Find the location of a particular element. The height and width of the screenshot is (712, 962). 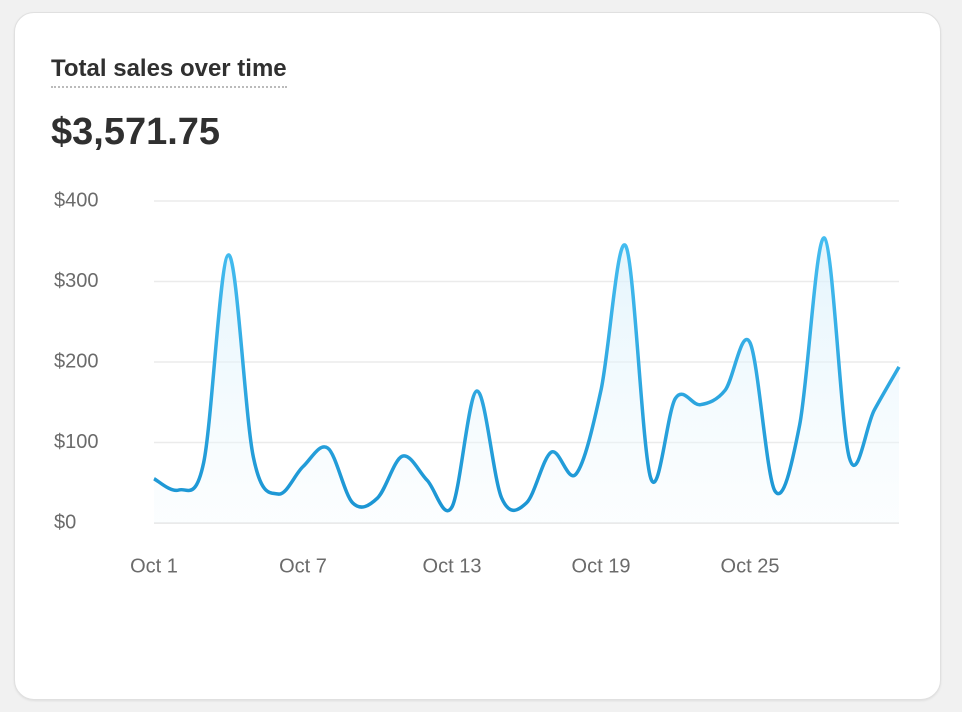

card-title: Total sales over time is located at coordinates (169, 71).